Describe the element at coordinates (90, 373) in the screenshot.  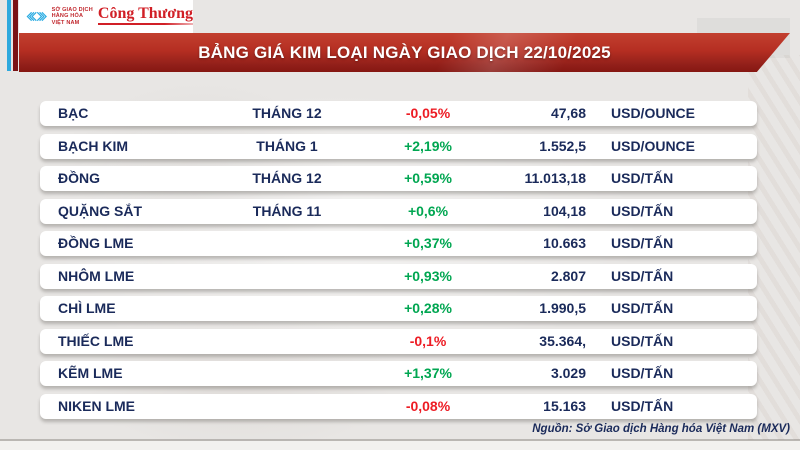
I see `commodity-name: KẼM LME` at that location.